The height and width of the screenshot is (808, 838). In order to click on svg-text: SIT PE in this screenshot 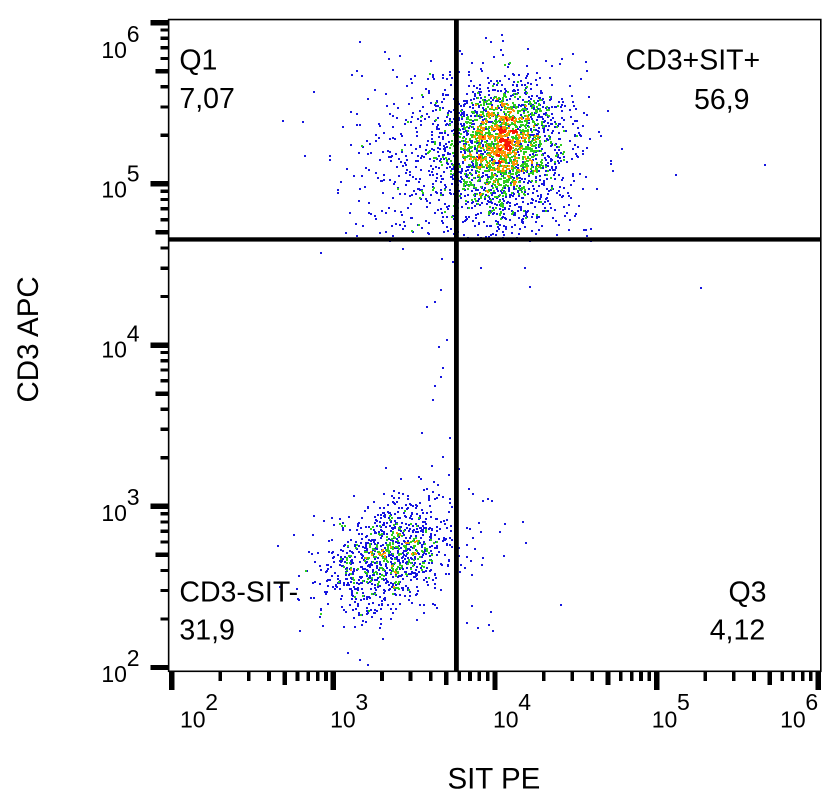, I will do `click(493, 778)`.